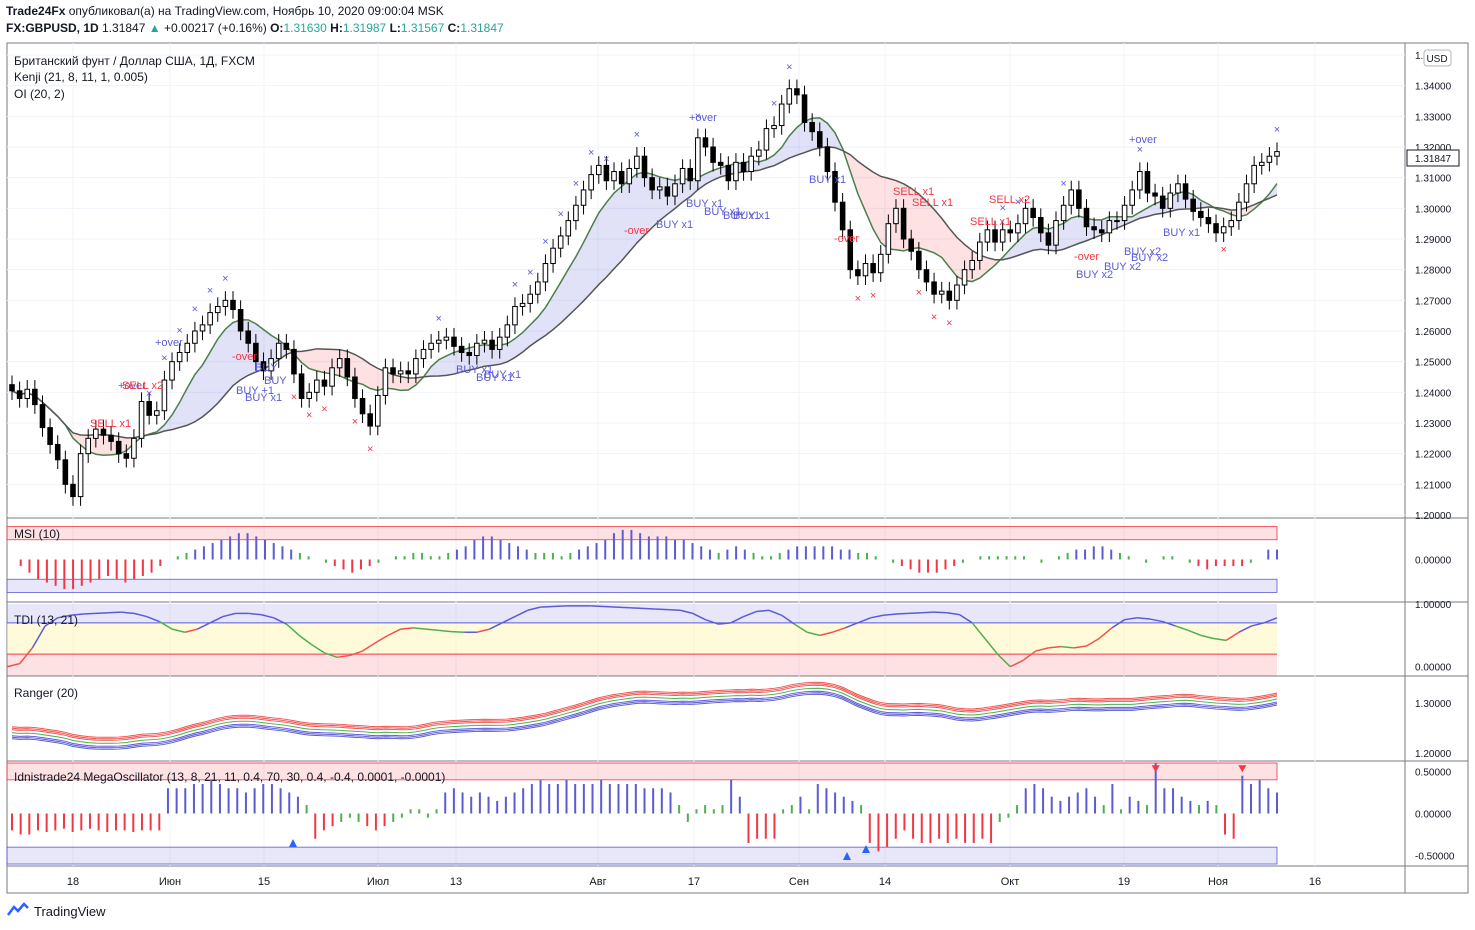 This screenshot has height=930, width=1475. I want to click on tdi-lower-band, so click(642, 665).